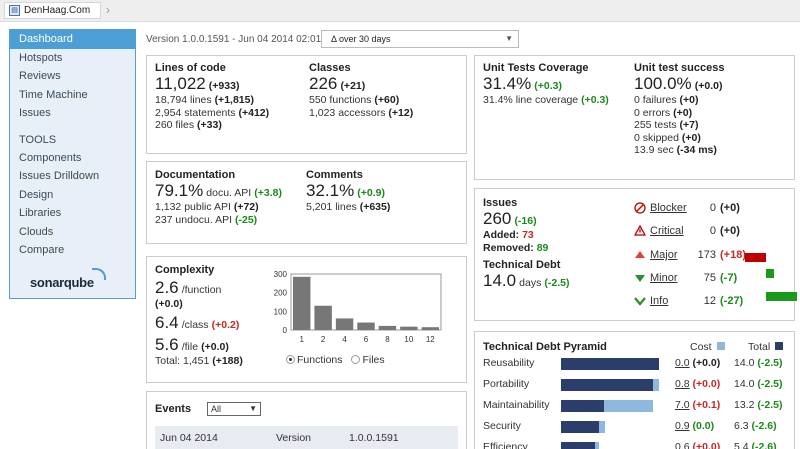 Image resolution: width=800 pixels, height=449 pixels. Describe the element at coordinates (682, 445) in the screenshot. I see `pyramid-cost-value: 0.6` at that location.